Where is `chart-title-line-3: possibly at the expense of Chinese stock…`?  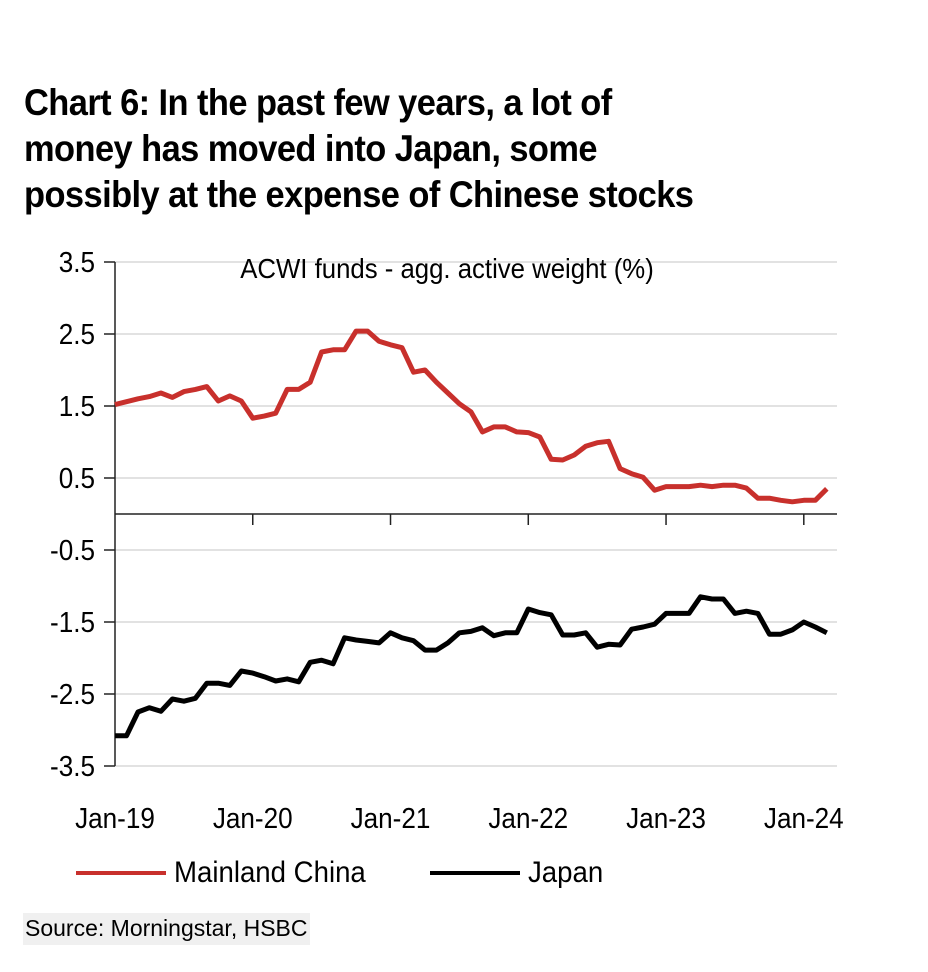 chart-title-line-3: possibly at the expense of Chinese stock… is located at coordinates (359, 194).